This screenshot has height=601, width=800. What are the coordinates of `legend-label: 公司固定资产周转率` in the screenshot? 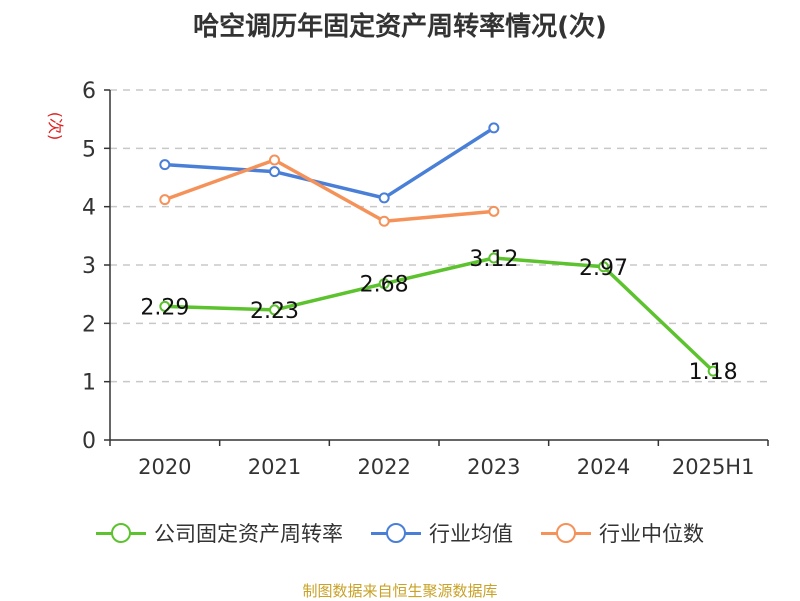 It's located at (248, 534).